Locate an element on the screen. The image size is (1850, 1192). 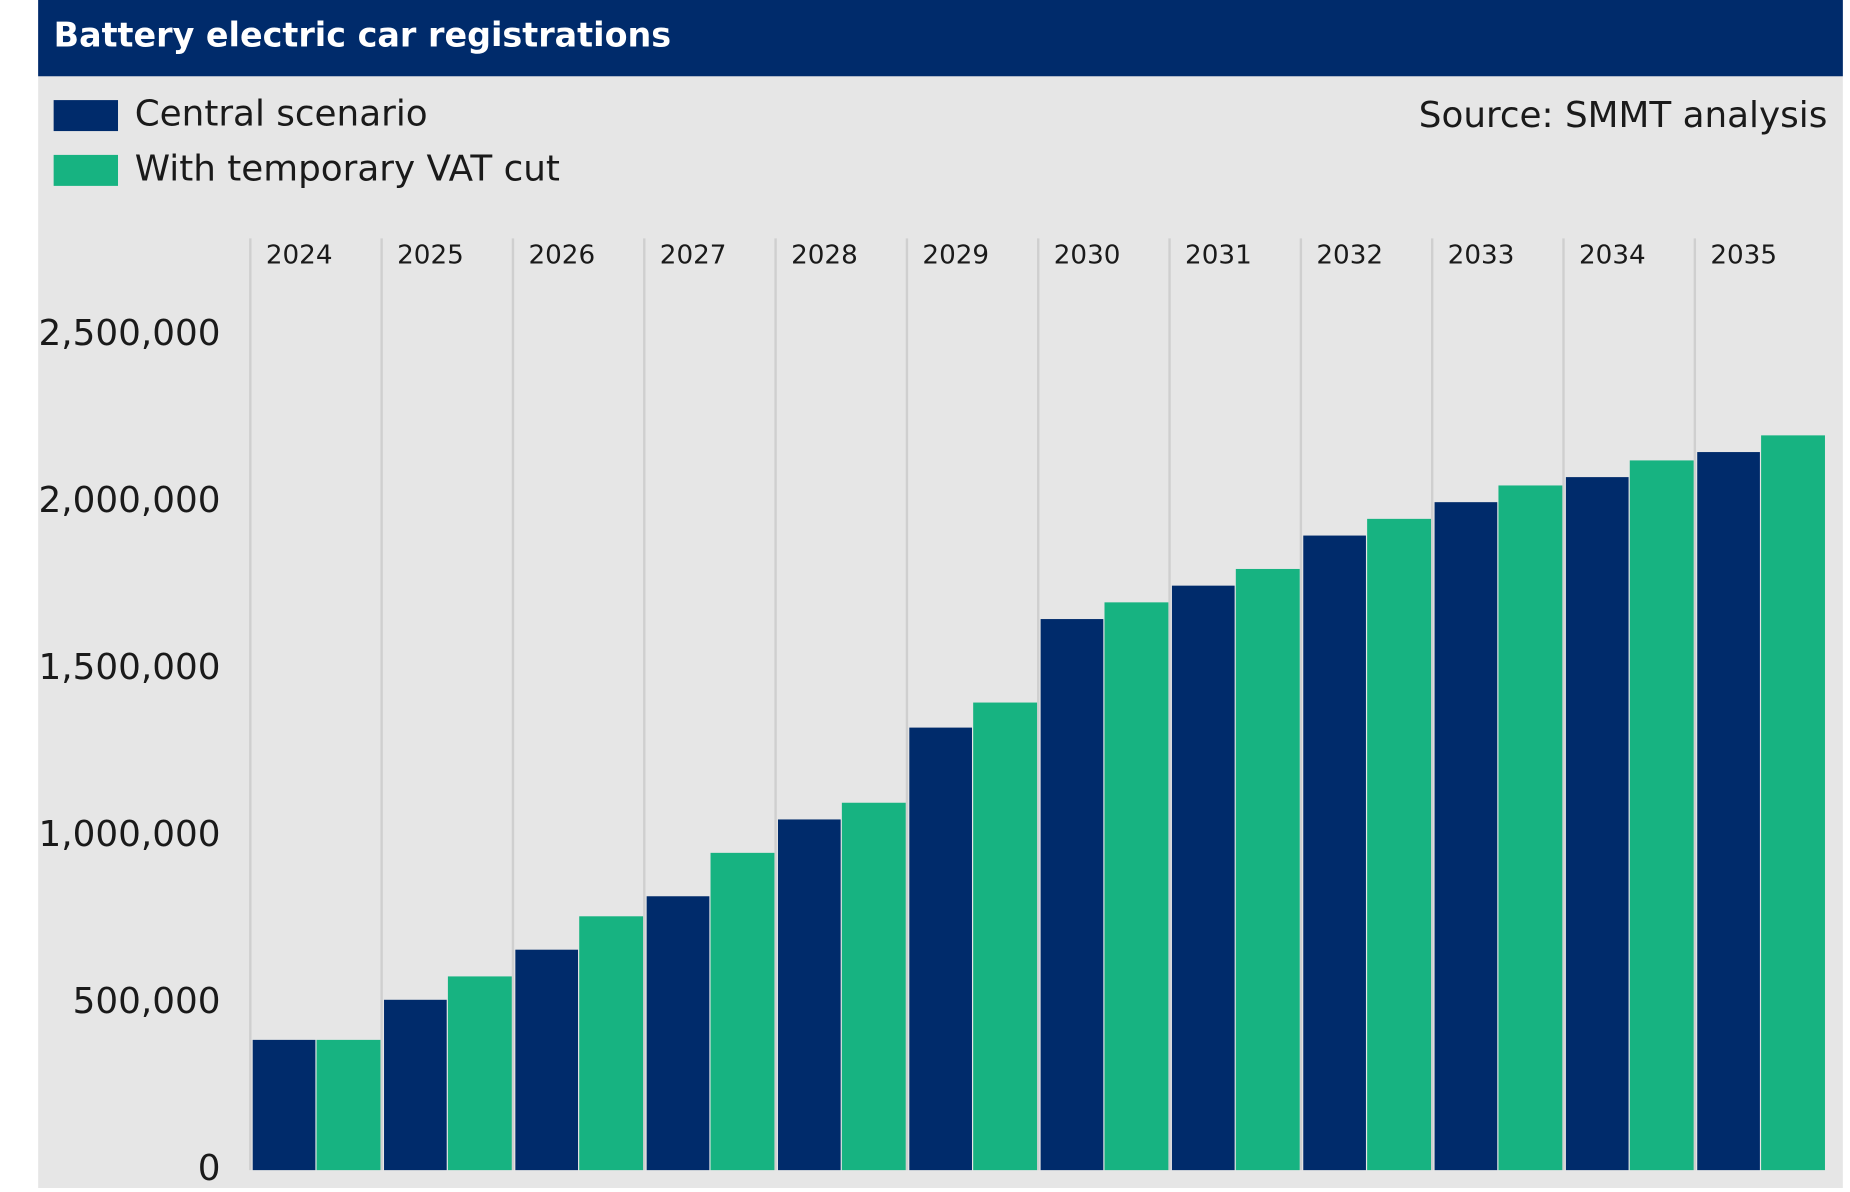
x-tick-label: 2026 is located at coordinates (561, 256).